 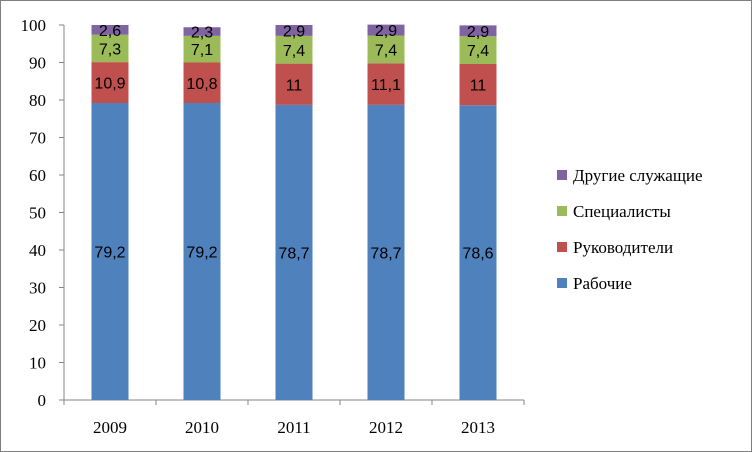 I want to click on legend-label: Специалисты, so click(x=622, y=211).